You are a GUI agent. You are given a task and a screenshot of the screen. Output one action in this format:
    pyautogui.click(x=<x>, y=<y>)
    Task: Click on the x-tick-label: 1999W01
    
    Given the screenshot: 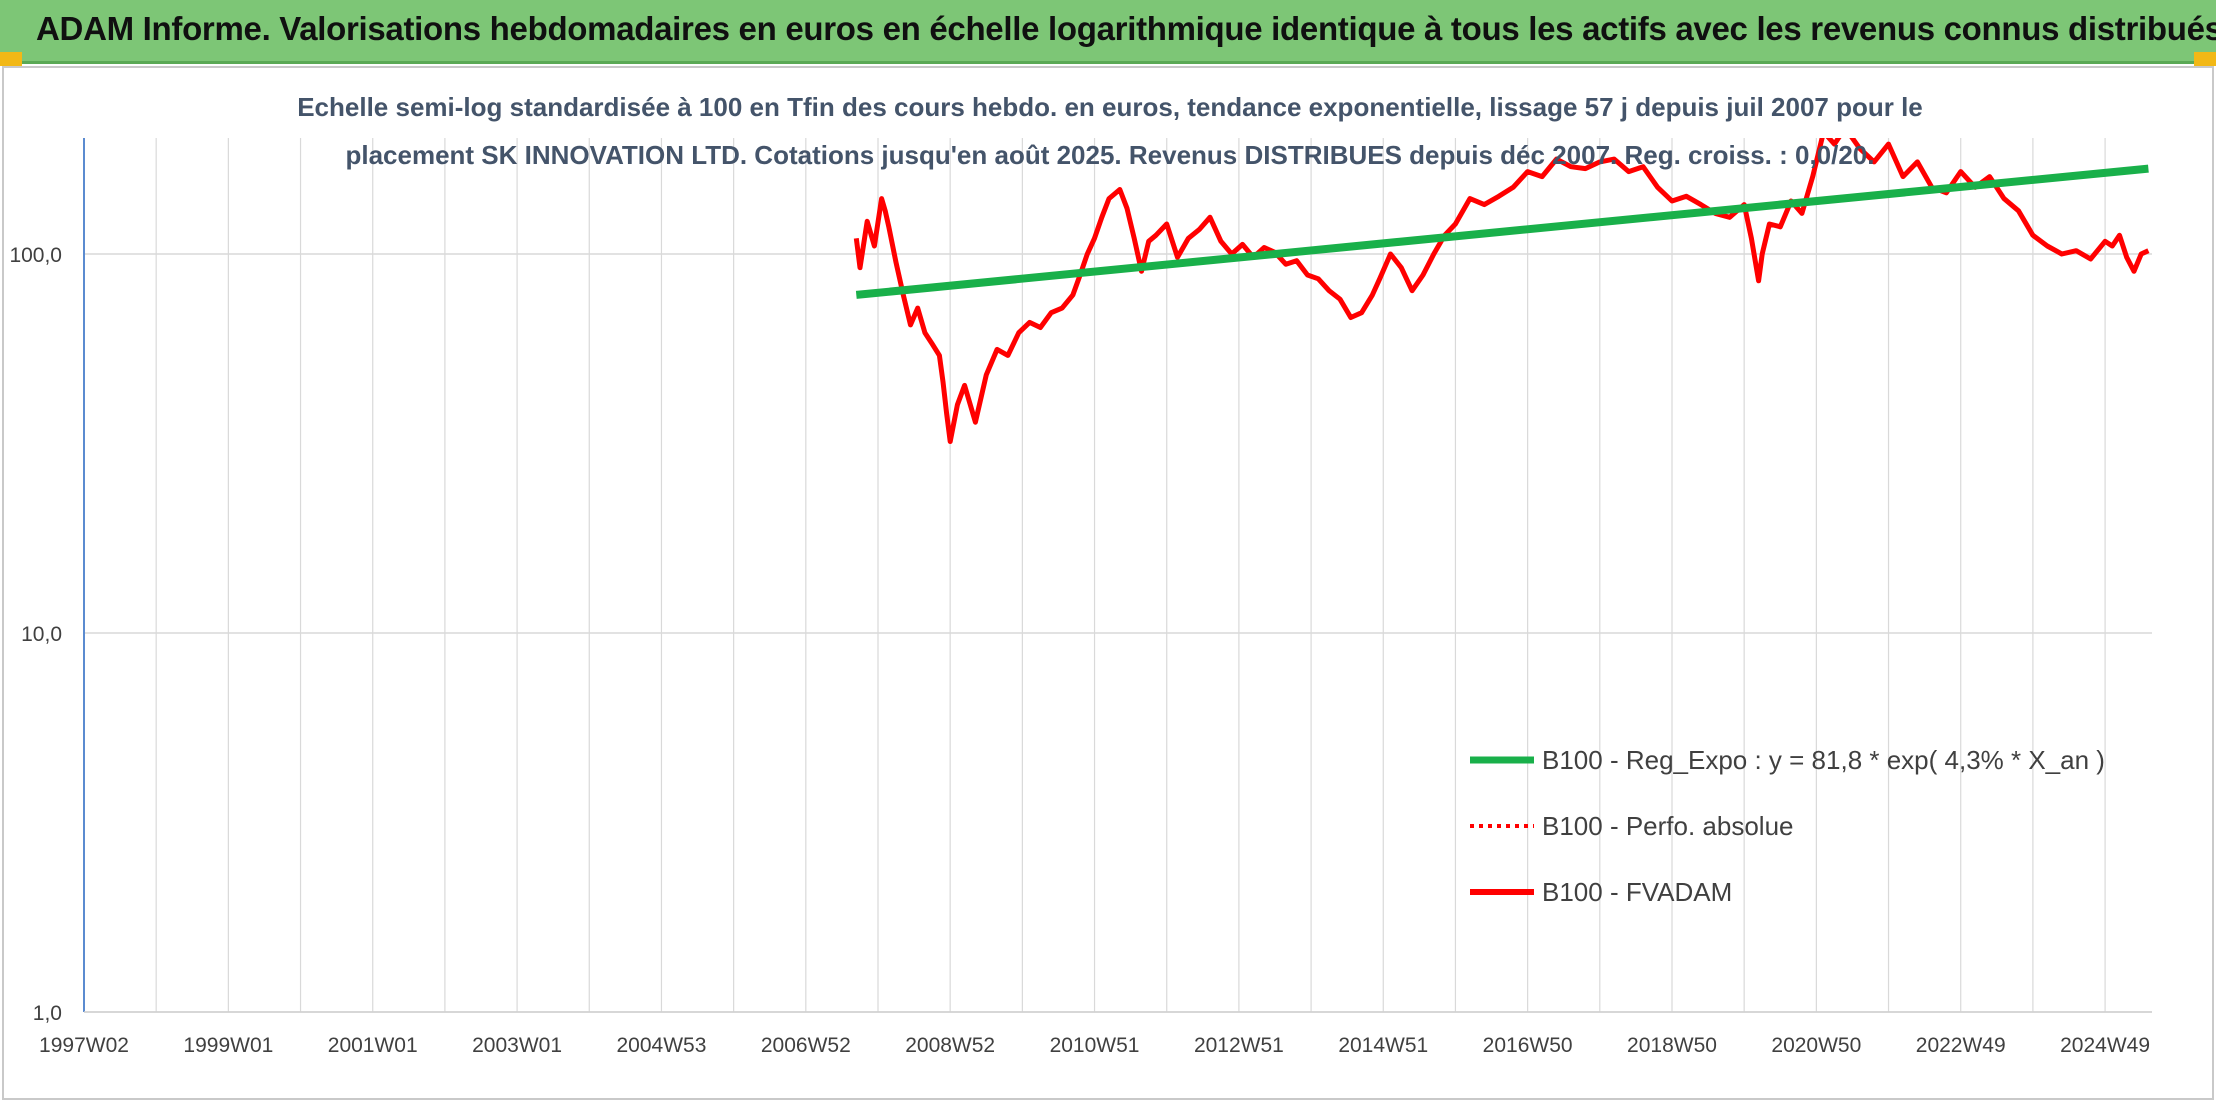 What is the action you would take?
    pyautogui.click(x=228, y=1045)
    